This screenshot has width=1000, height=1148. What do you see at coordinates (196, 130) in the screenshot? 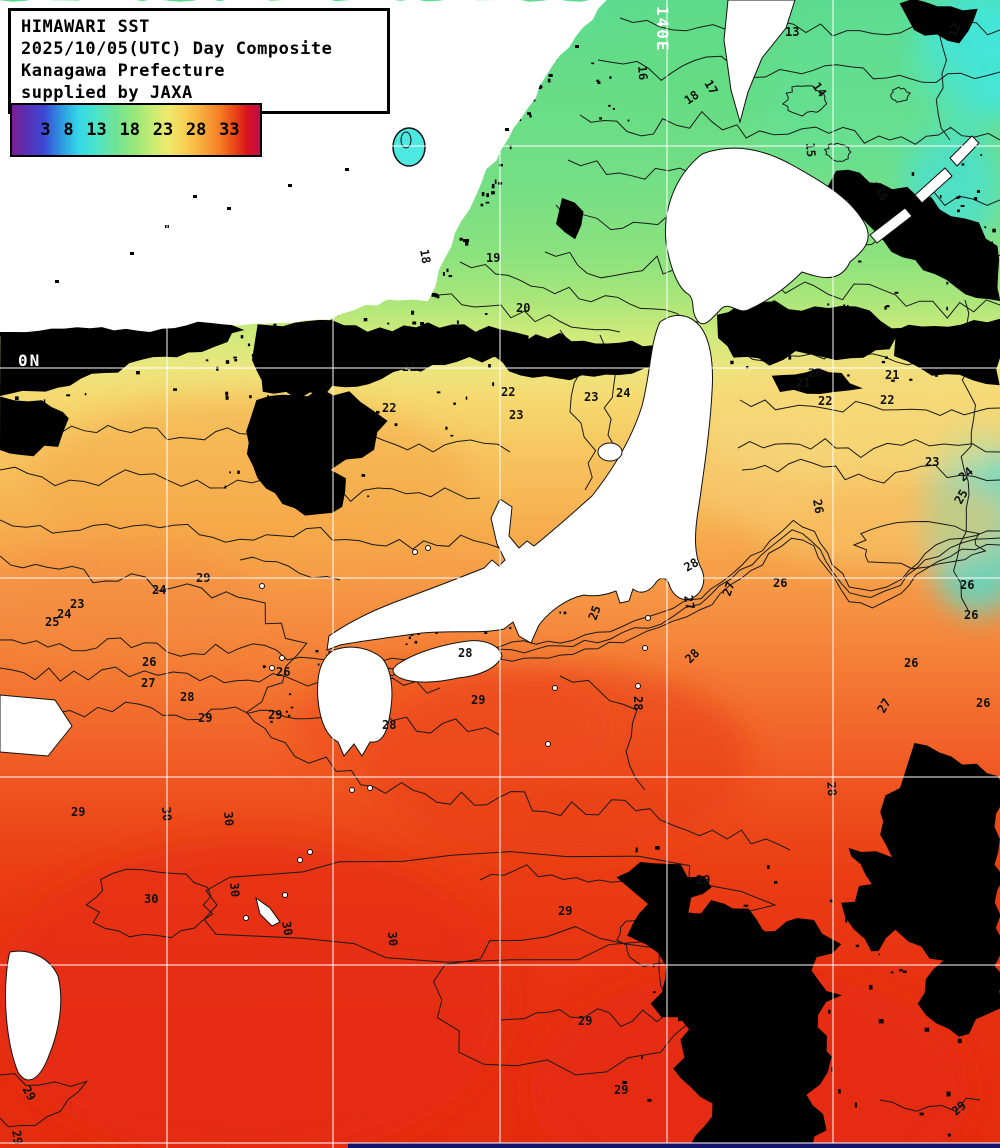
I see `colorbar-tick: 28` at bounding box center [196, 130].